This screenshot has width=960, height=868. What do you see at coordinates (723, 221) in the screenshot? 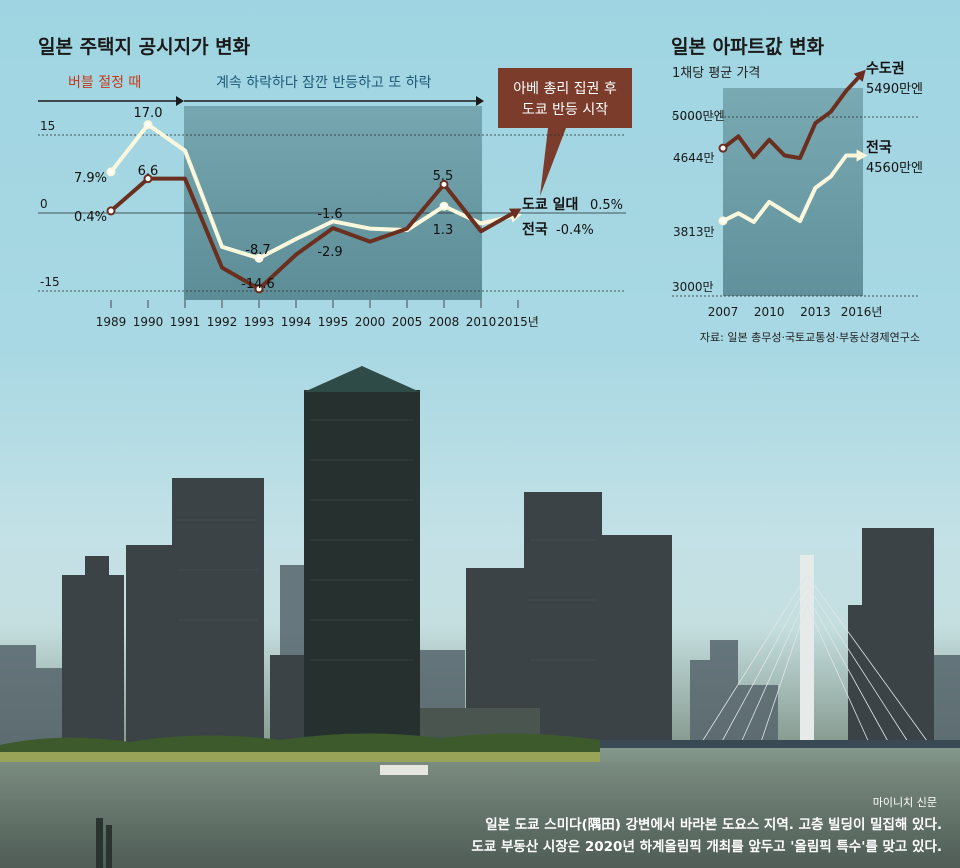
I see `right-point-national-start` at bounding box center [723, 221].